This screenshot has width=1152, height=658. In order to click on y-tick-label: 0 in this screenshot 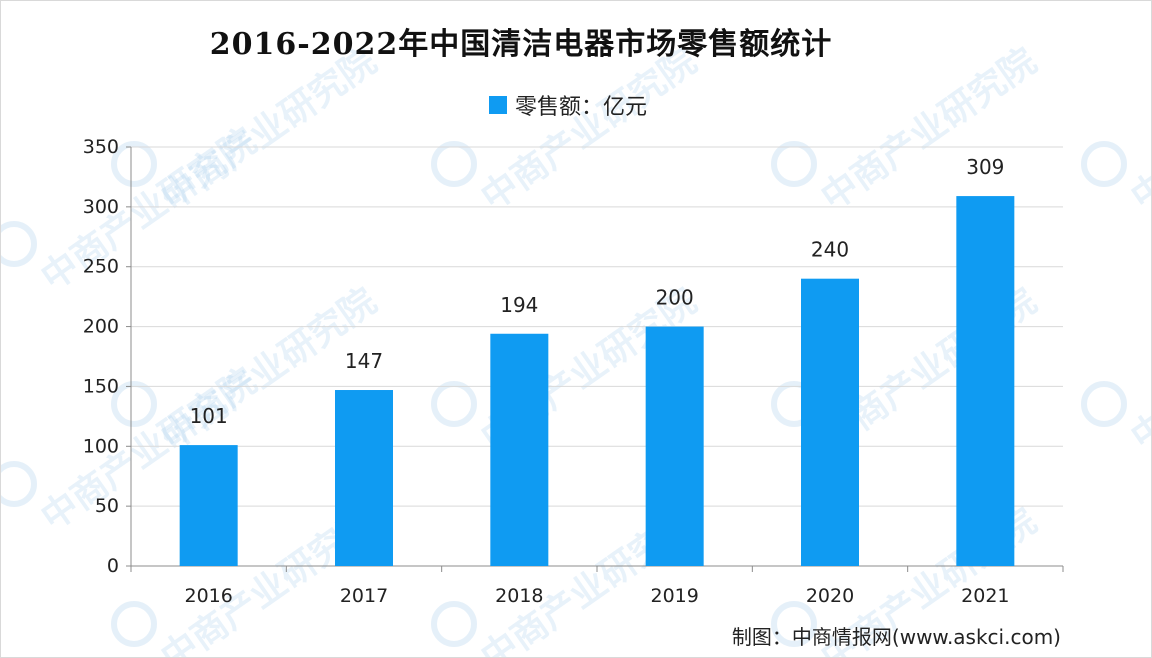, I will do `click(113, 566)`.